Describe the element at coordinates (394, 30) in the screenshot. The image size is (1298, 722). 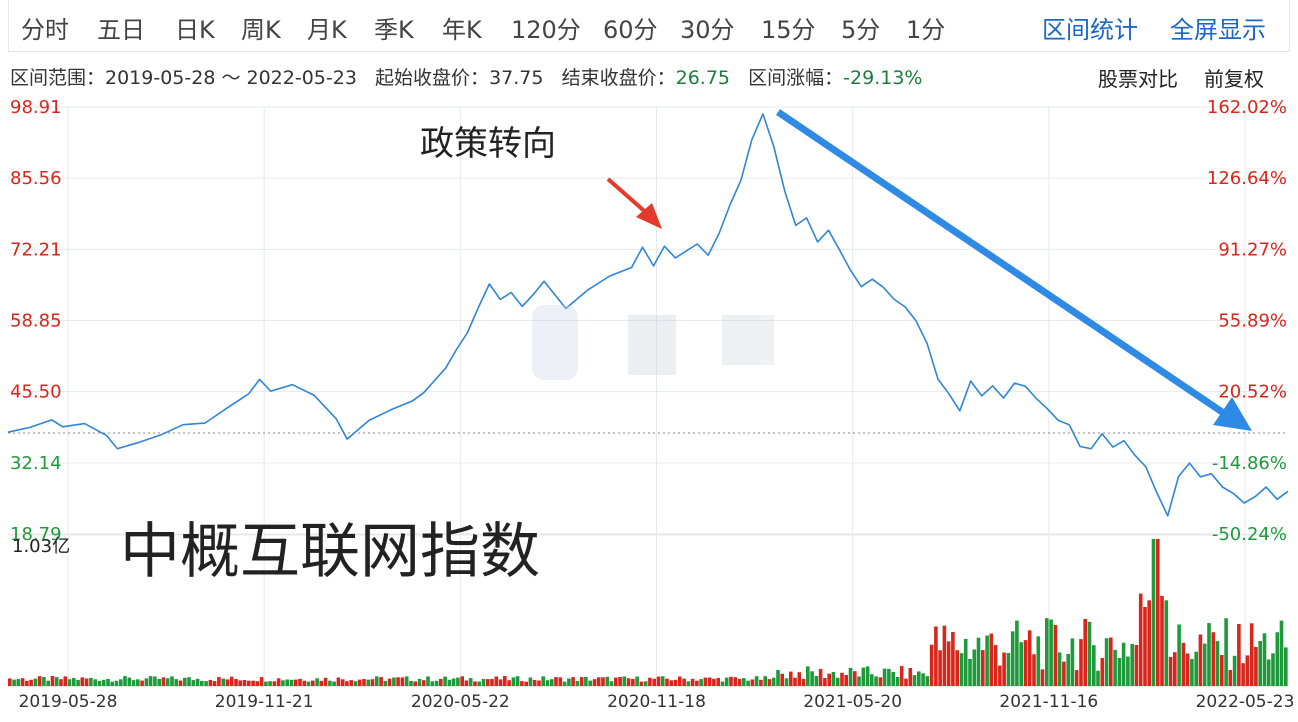
I see `tab-quarterly-k: 季K` at that location.